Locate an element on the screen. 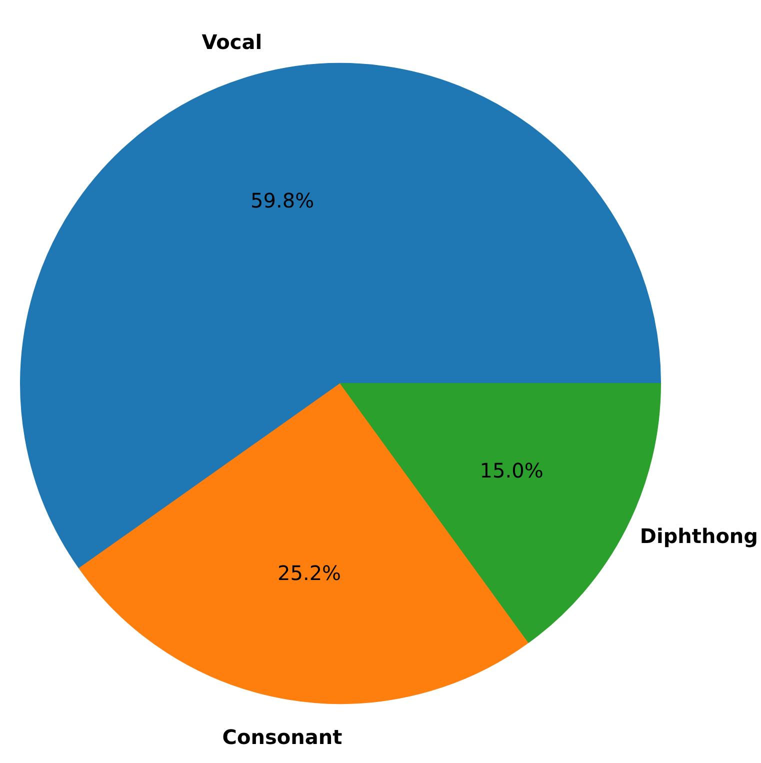 The height and width of the screenshot is (763, 761). slice-label: Vocal is located at coordinates (232, 42).